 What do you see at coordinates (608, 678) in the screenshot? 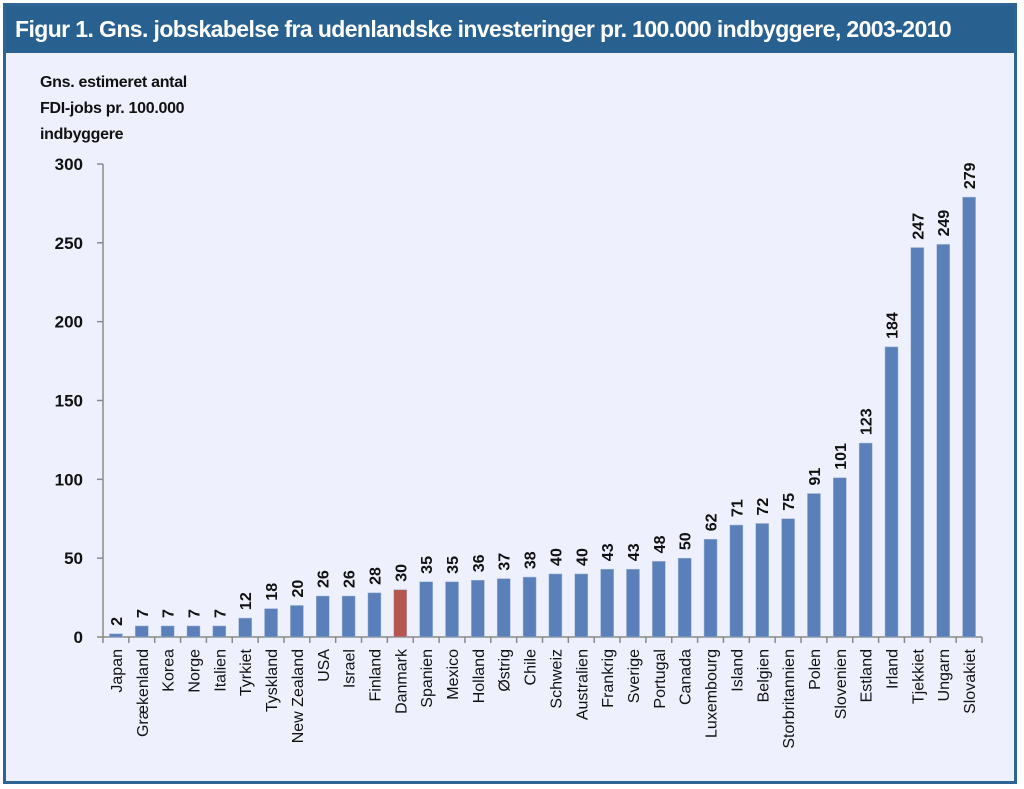
I see `x-tick-label: Frankrig` at bounding box center [608, 678].